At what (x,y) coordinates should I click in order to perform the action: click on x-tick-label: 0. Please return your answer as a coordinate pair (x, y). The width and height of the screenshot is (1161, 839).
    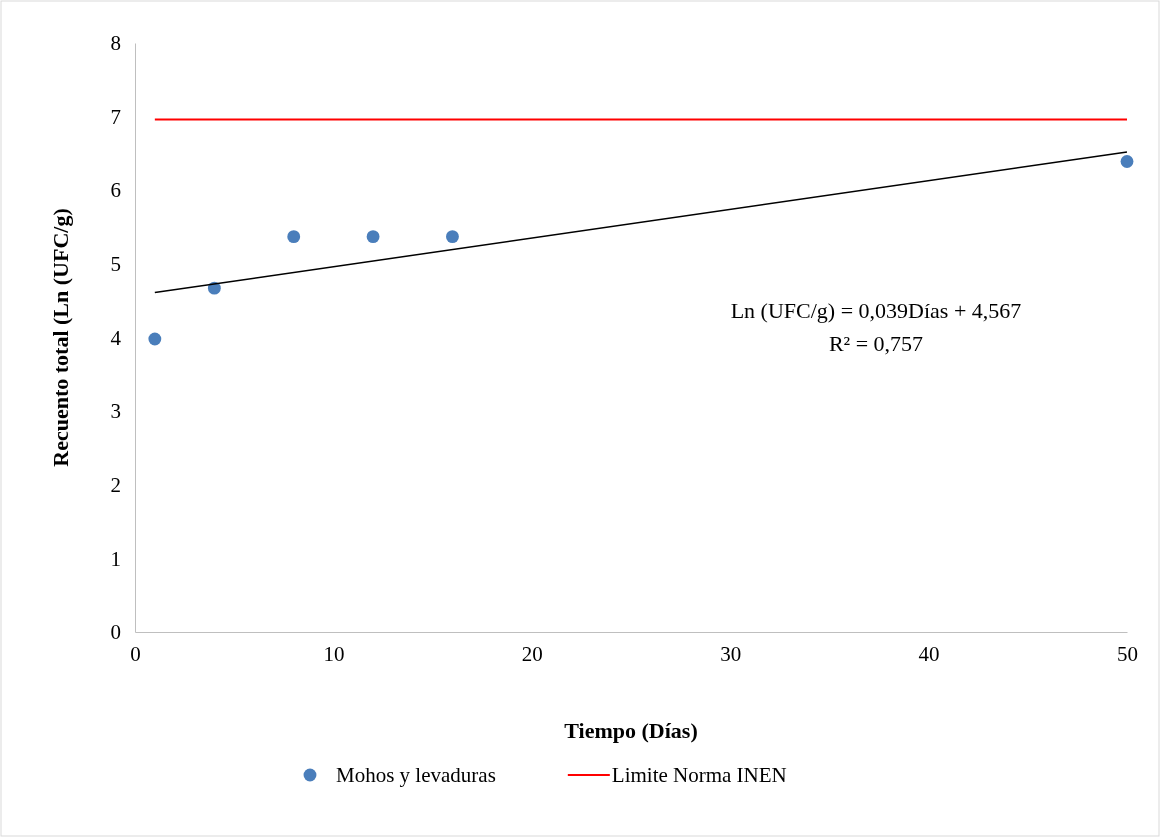
    Looking at the image, I should click on (135, 653).